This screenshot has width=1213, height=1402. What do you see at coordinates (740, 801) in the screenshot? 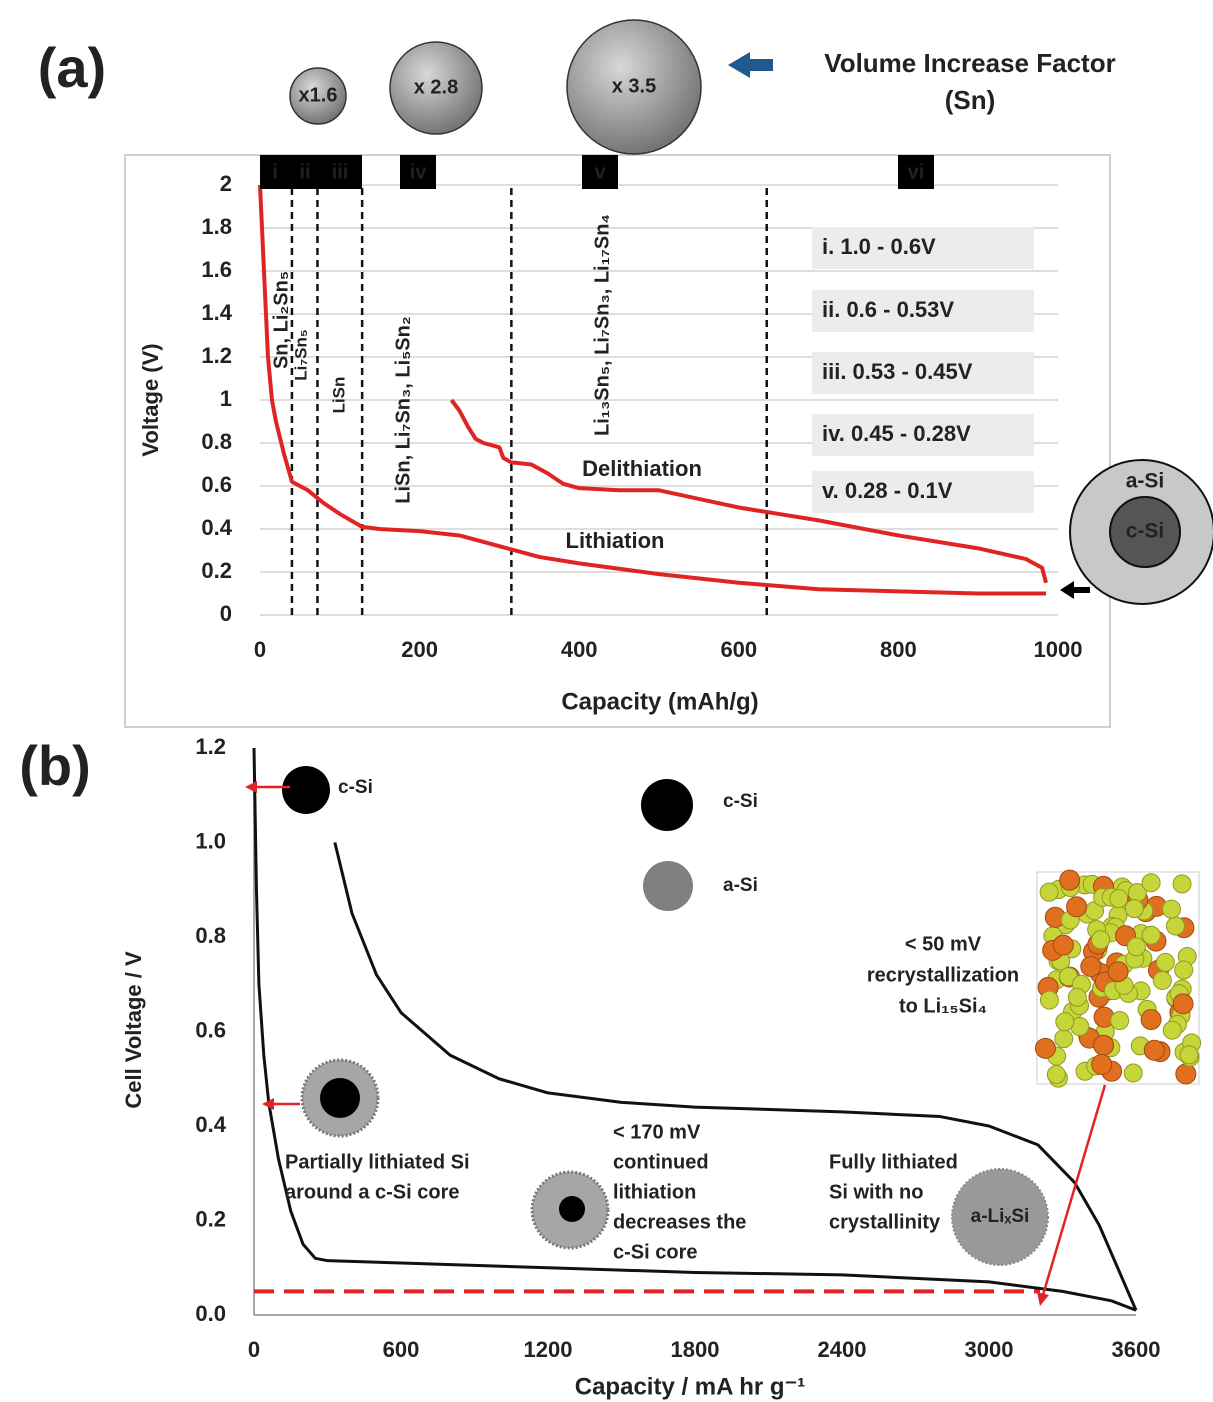
I see `legend-label: c-Si` at bounding box center [740, 801].